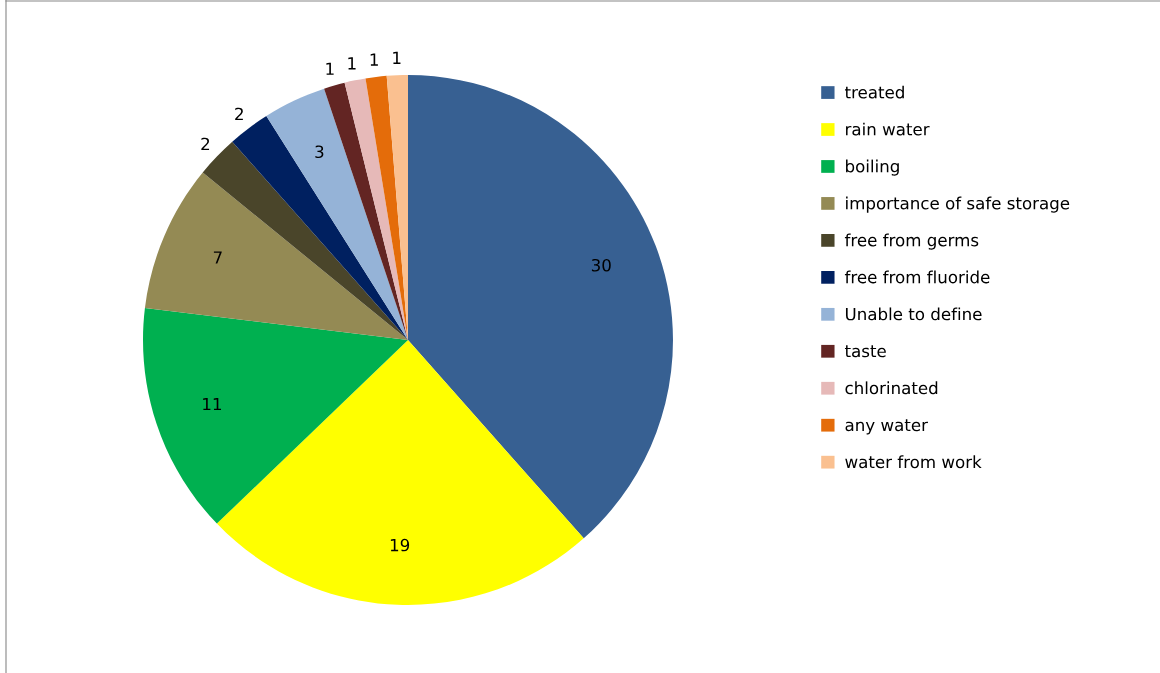  What do you see at coordinates (888, 129) in the screenshot?
I see `legend-label: rain water` at bounding box center [888, 129].